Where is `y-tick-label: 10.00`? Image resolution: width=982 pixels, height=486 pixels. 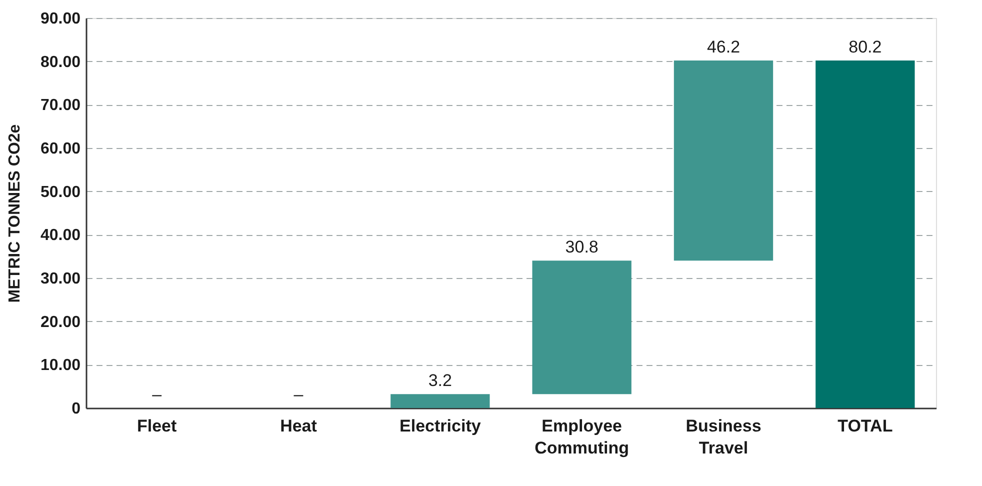 y-tick-label: 10.00 is located at coordinates (60, 365).